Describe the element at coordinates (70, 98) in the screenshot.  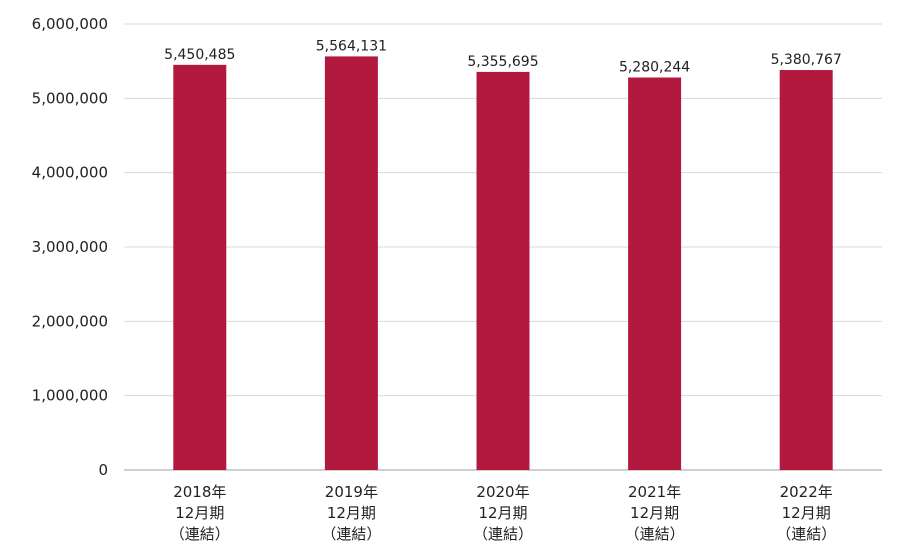
I see `y-tick-label: 5,000,000` at that location.